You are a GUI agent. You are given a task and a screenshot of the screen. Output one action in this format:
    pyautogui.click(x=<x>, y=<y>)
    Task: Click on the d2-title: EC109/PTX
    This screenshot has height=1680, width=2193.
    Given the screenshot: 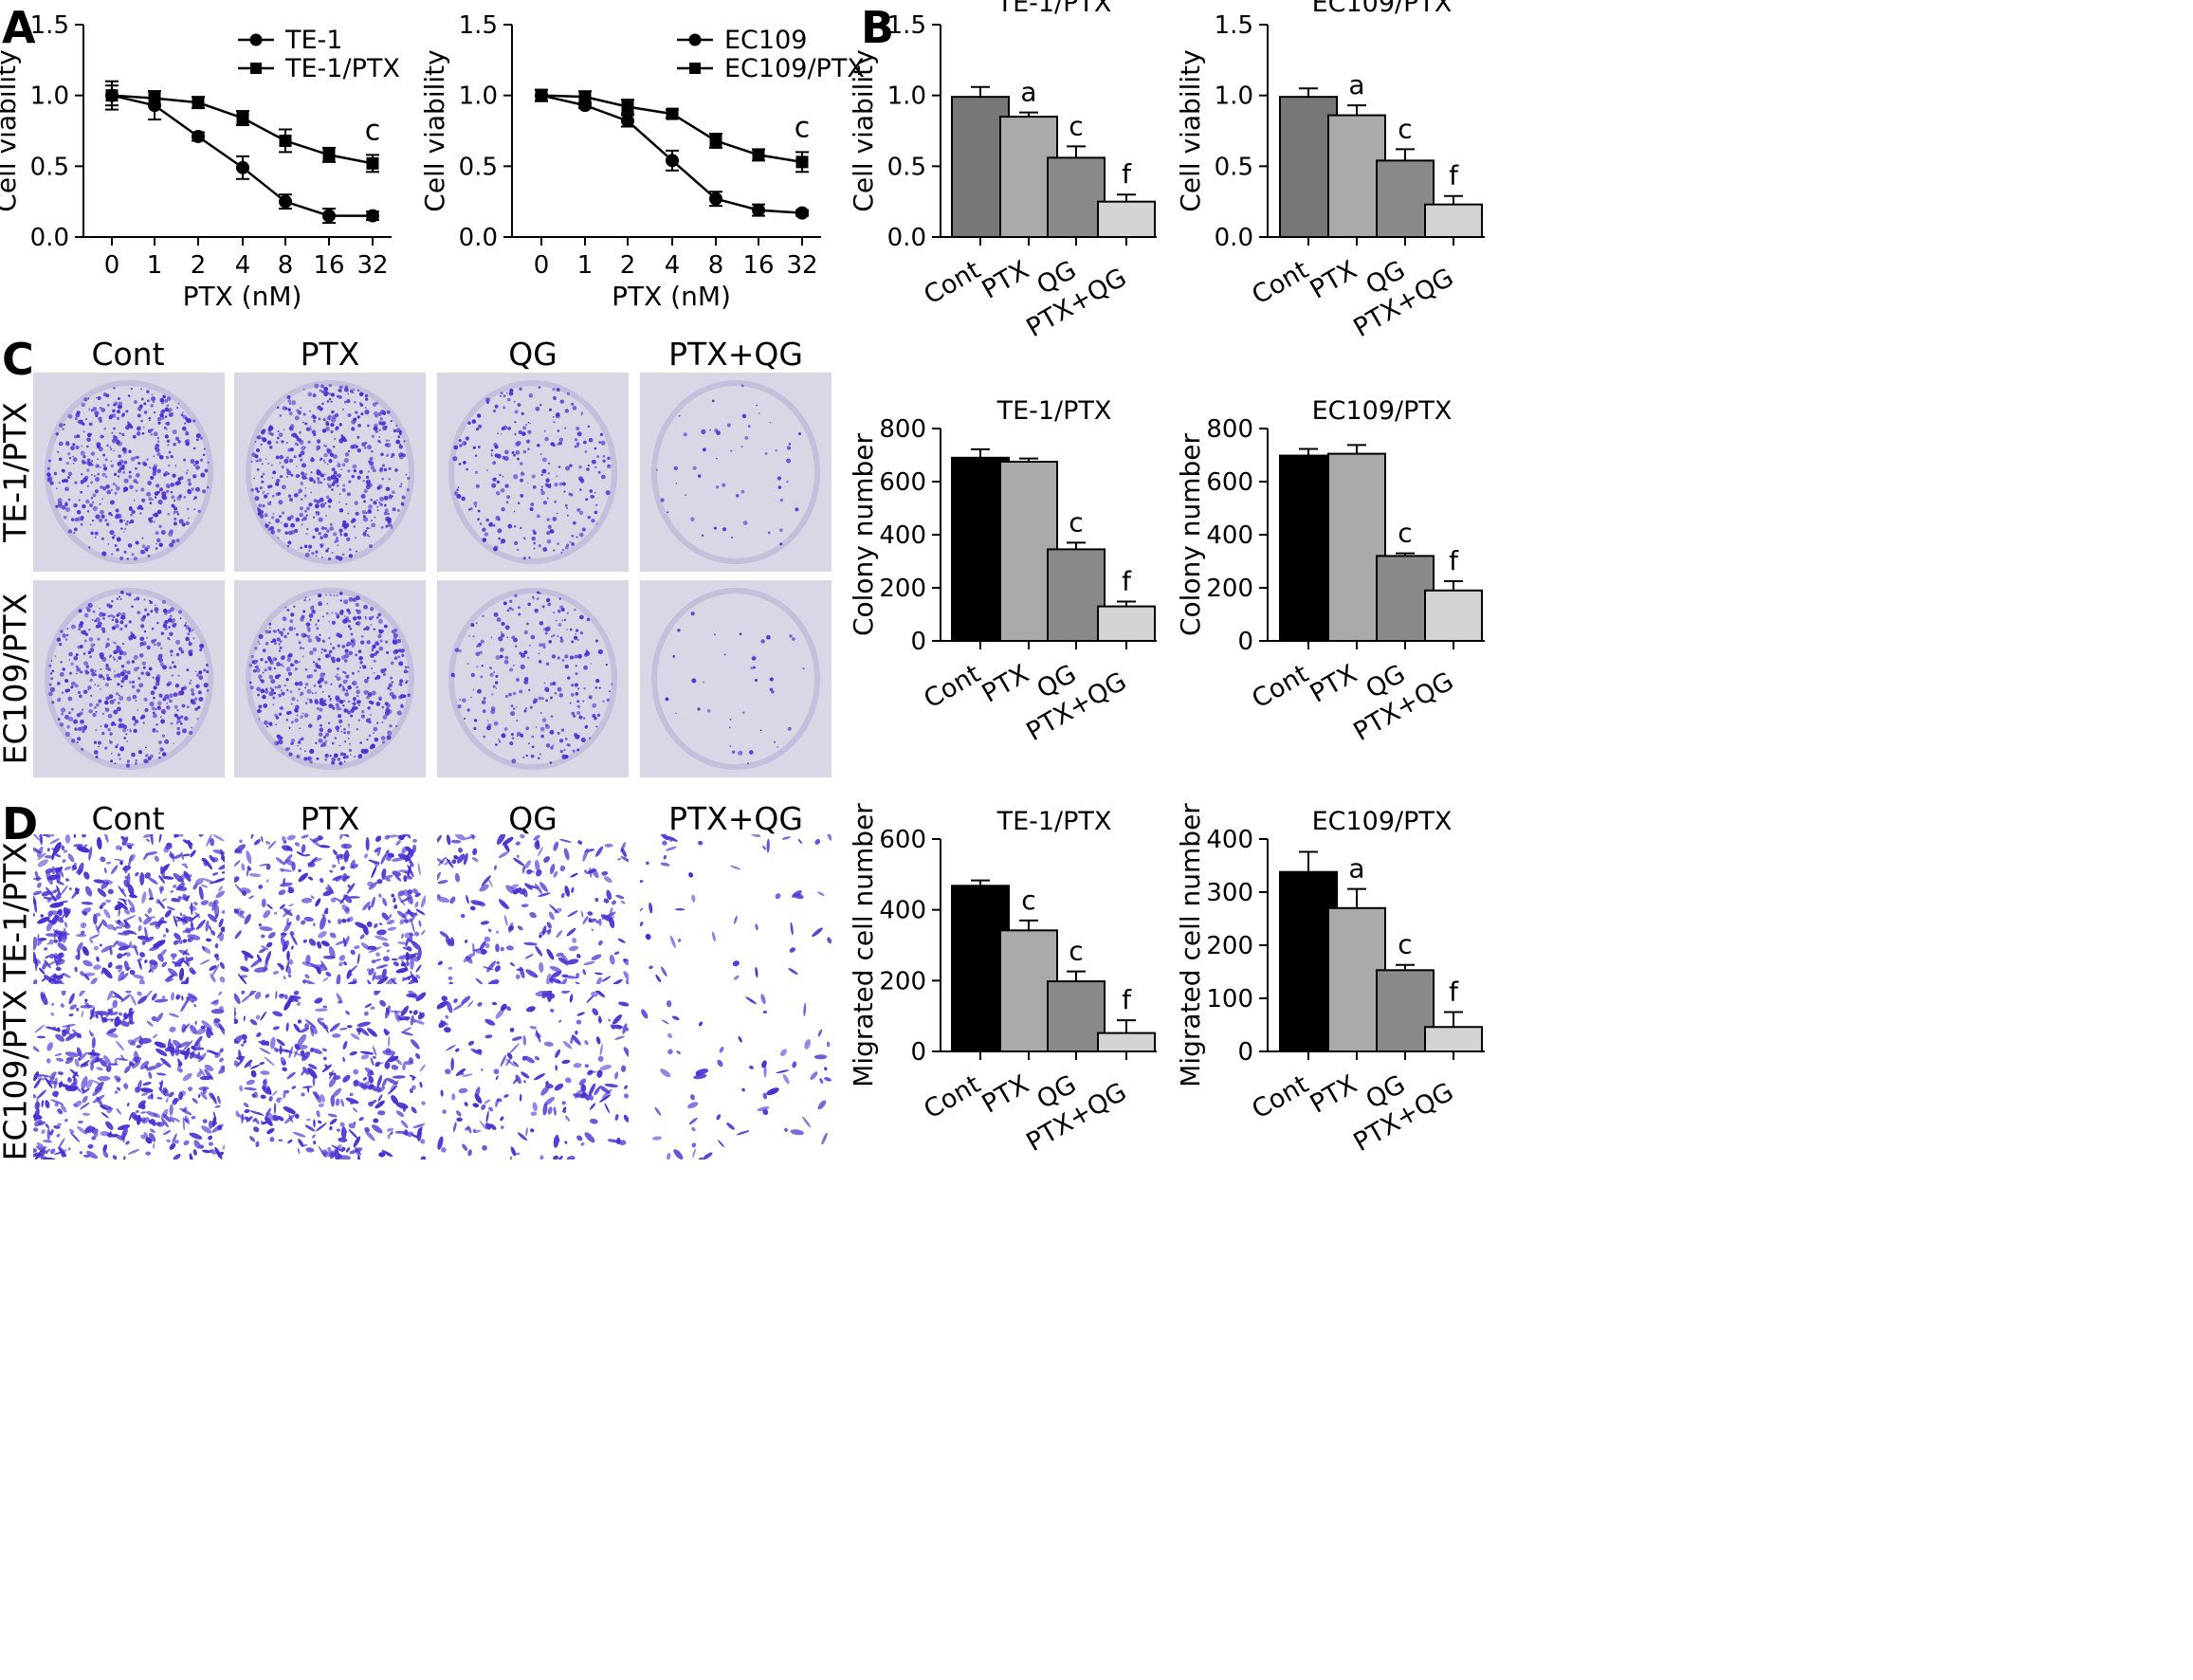 What is the action you would take?
    pyautogui.click(x=1382, y=822)
    